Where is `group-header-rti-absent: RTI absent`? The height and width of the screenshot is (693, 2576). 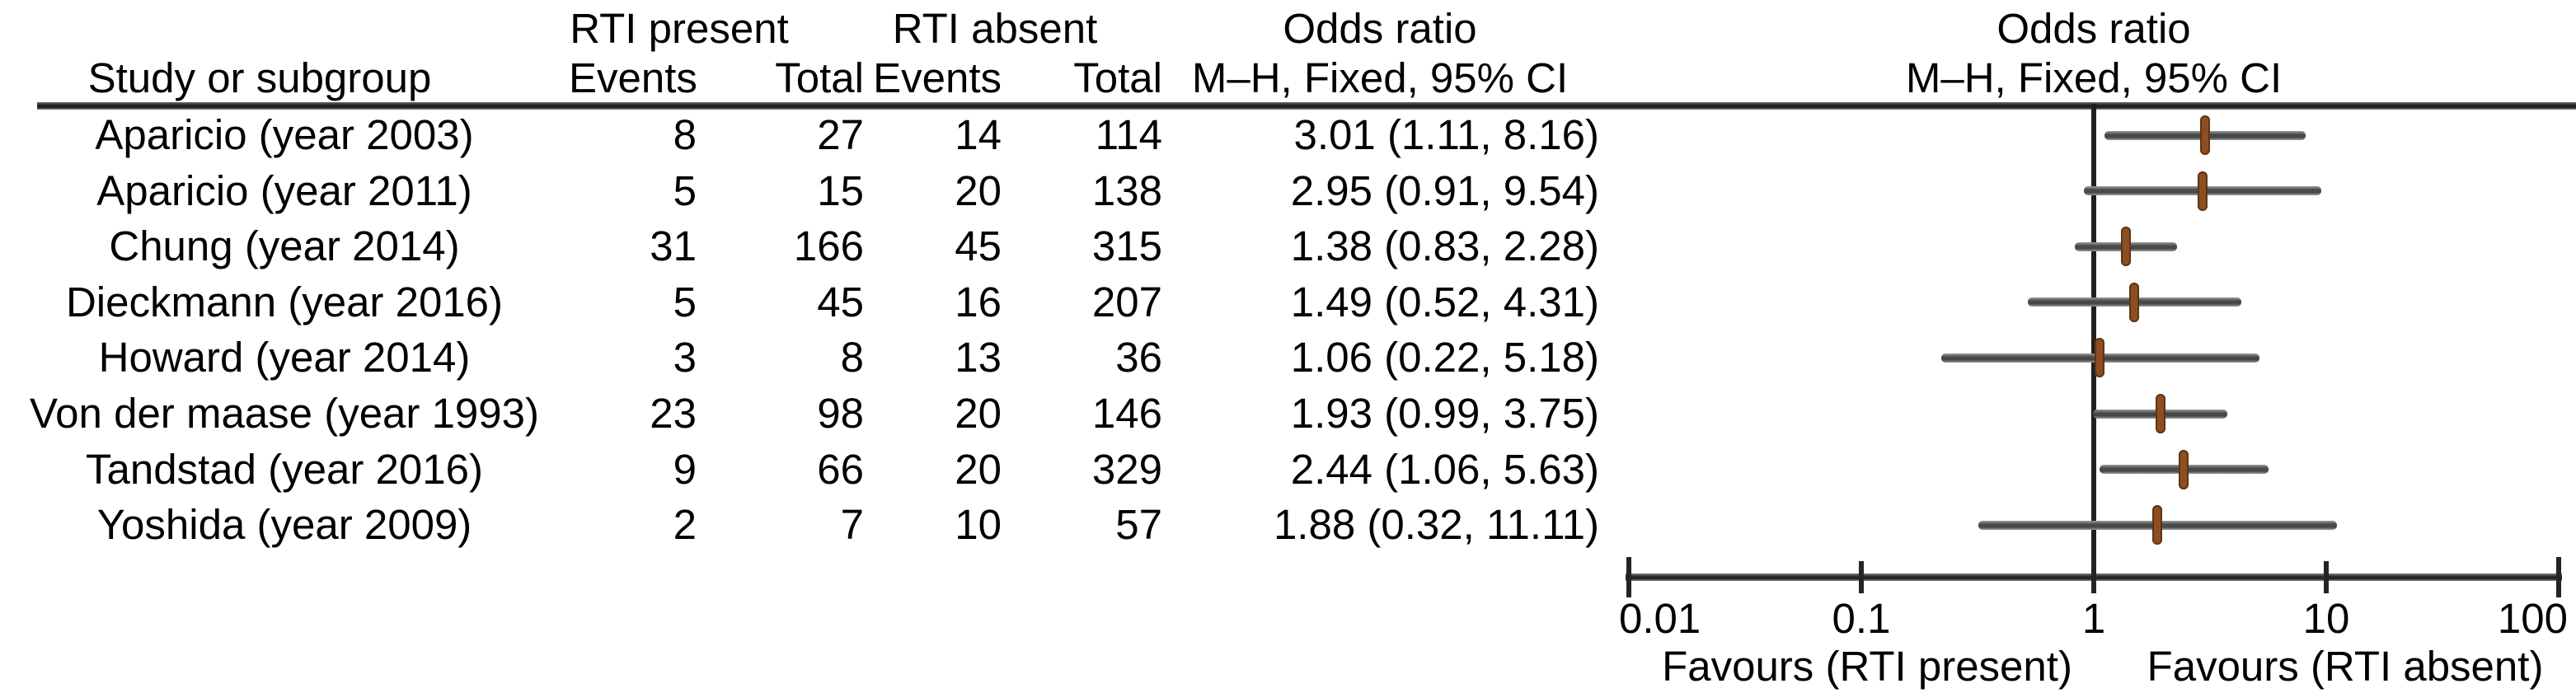
group-header-rti-absent: RTI absent is located at coordinates (995, 28).